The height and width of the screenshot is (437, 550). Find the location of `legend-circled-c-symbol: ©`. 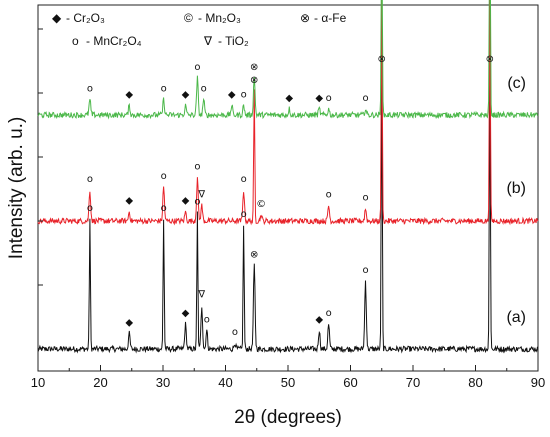

legend-circled-c-symbol: © is located at coordinates (188, 18).